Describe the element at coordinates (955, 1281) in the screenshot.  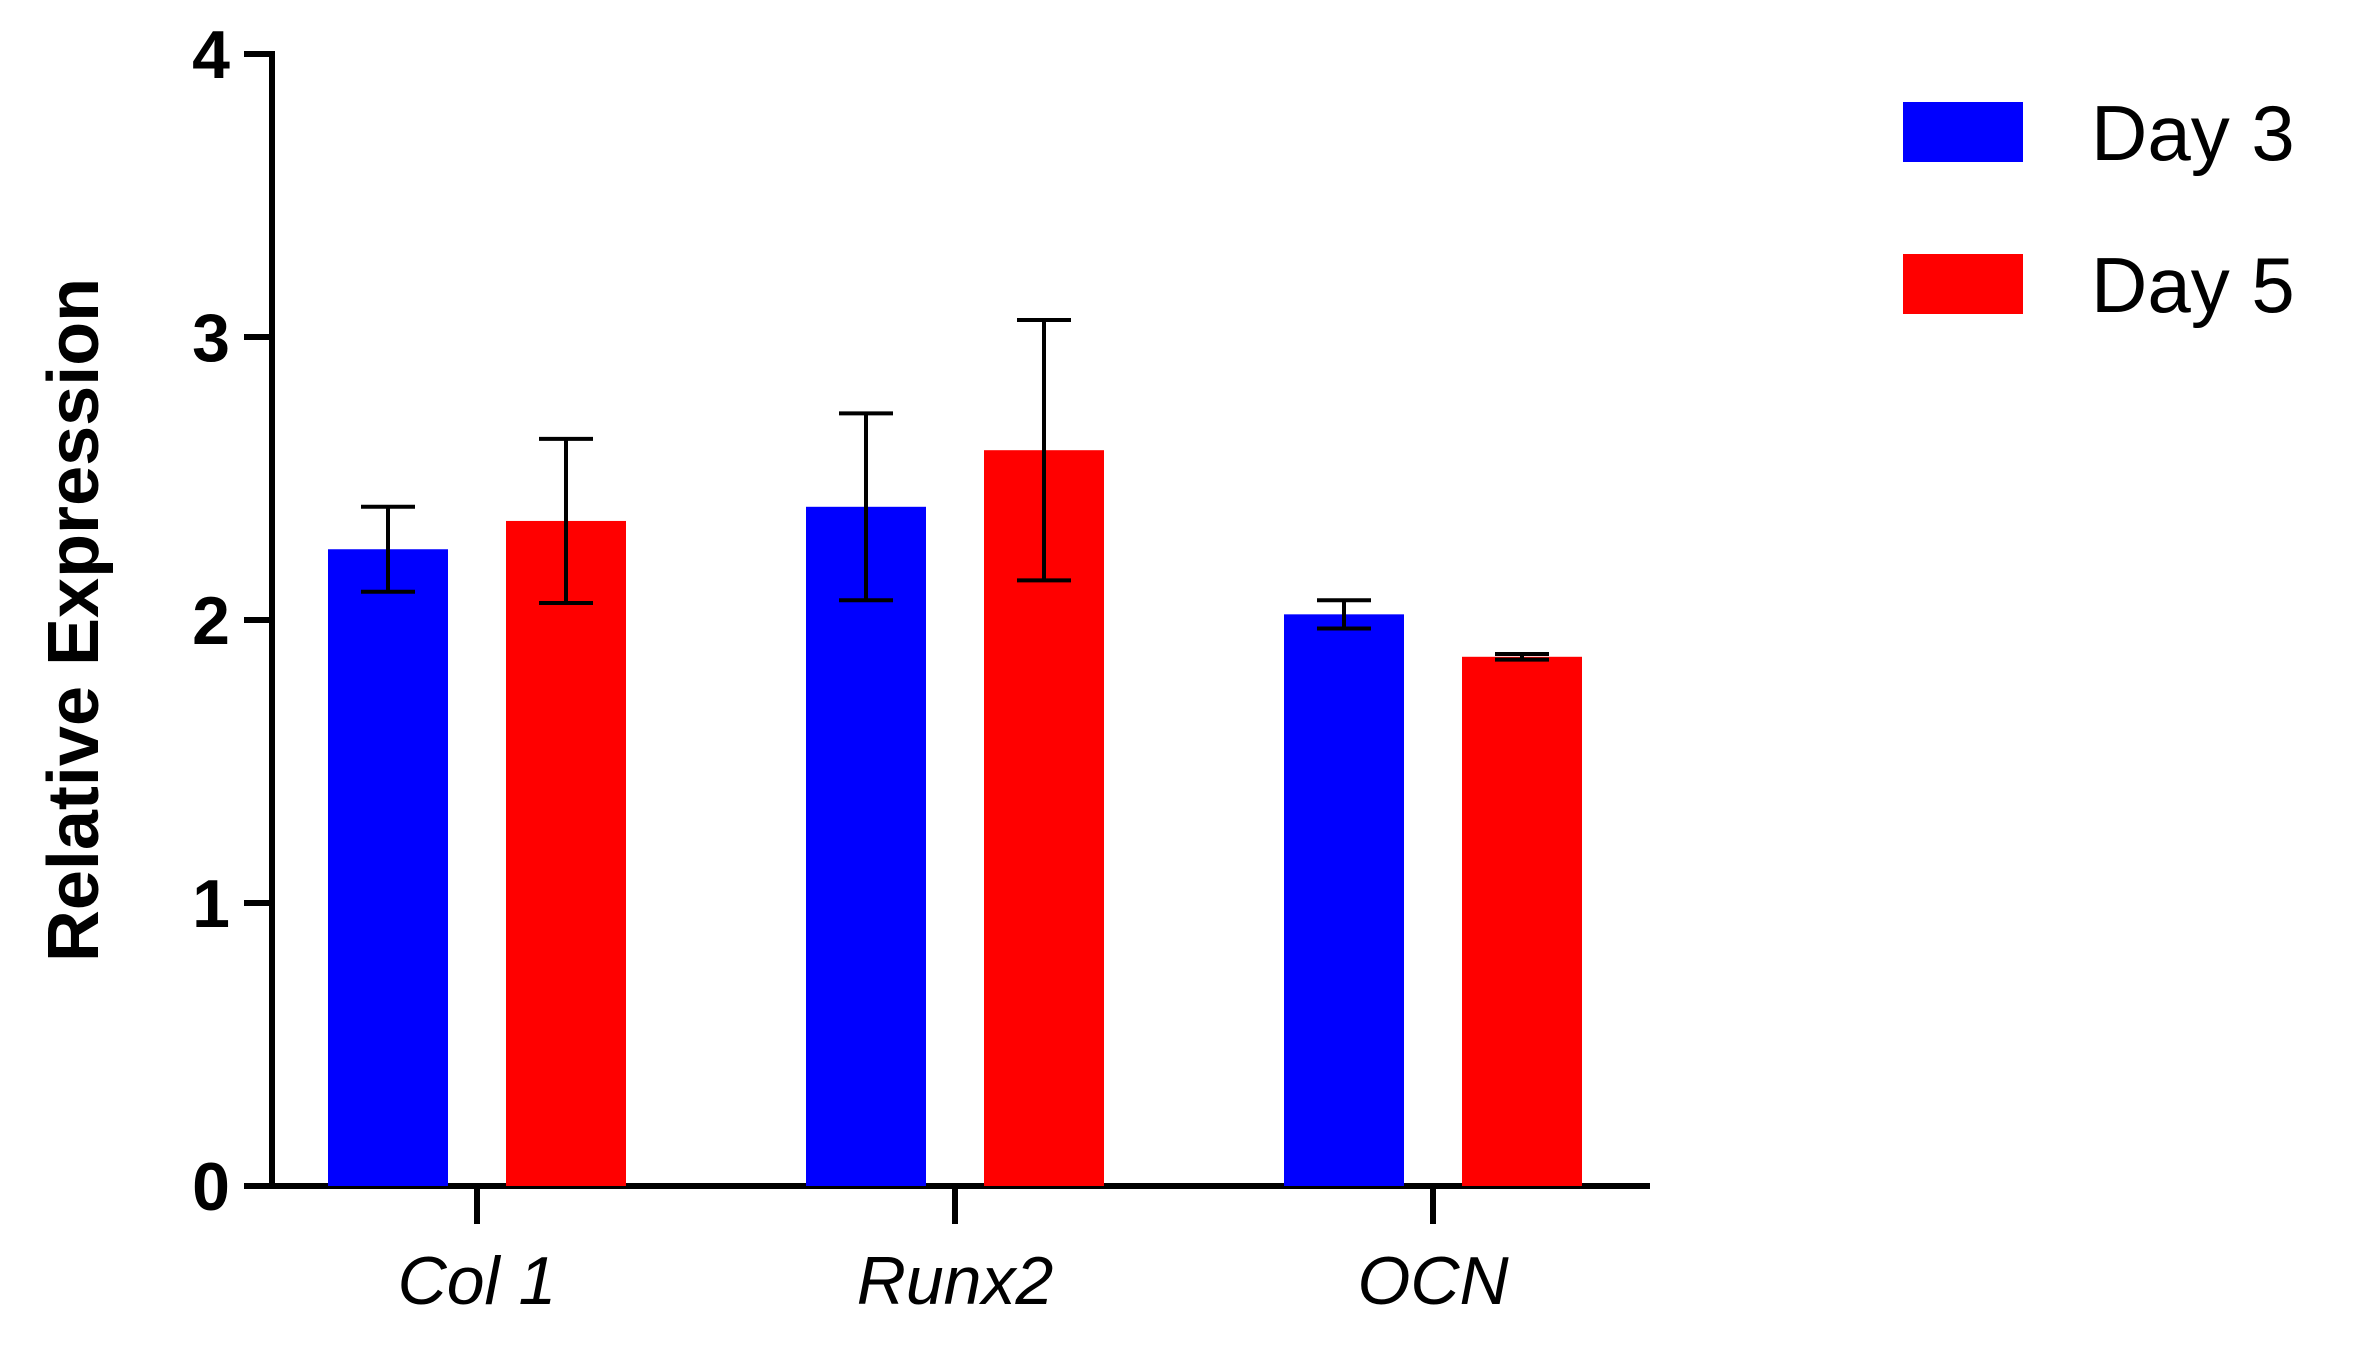
I see `x-tick-label: Runx2` at that location.